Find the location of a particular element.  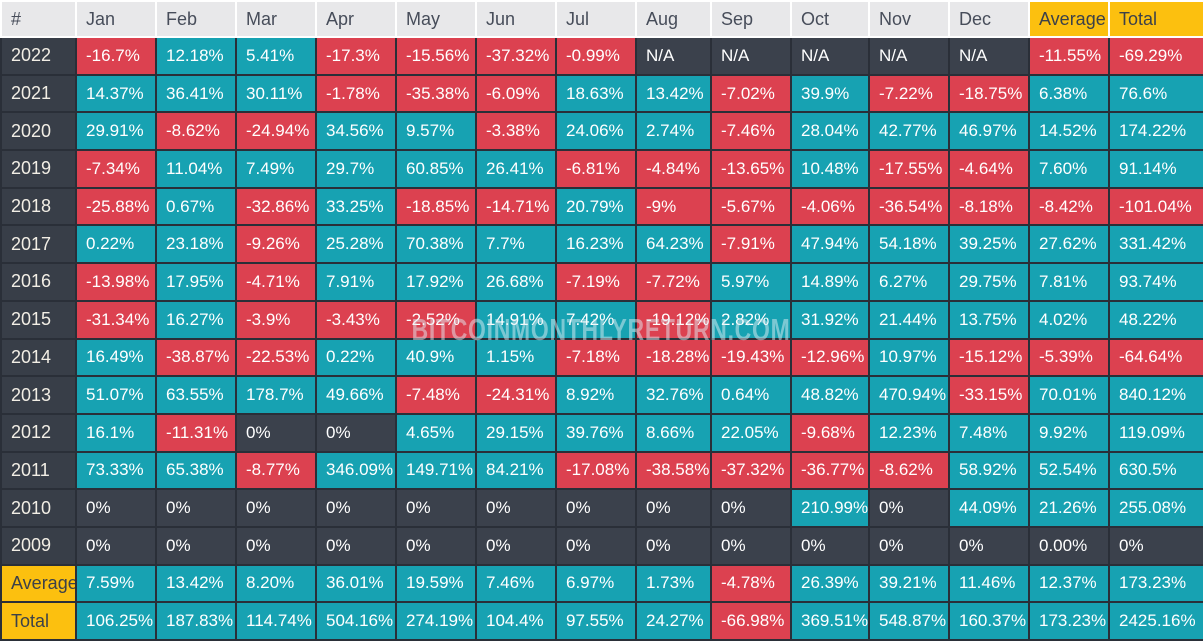

value-cell-2017-total: 331.42% is located at coordinates (1155, 244).